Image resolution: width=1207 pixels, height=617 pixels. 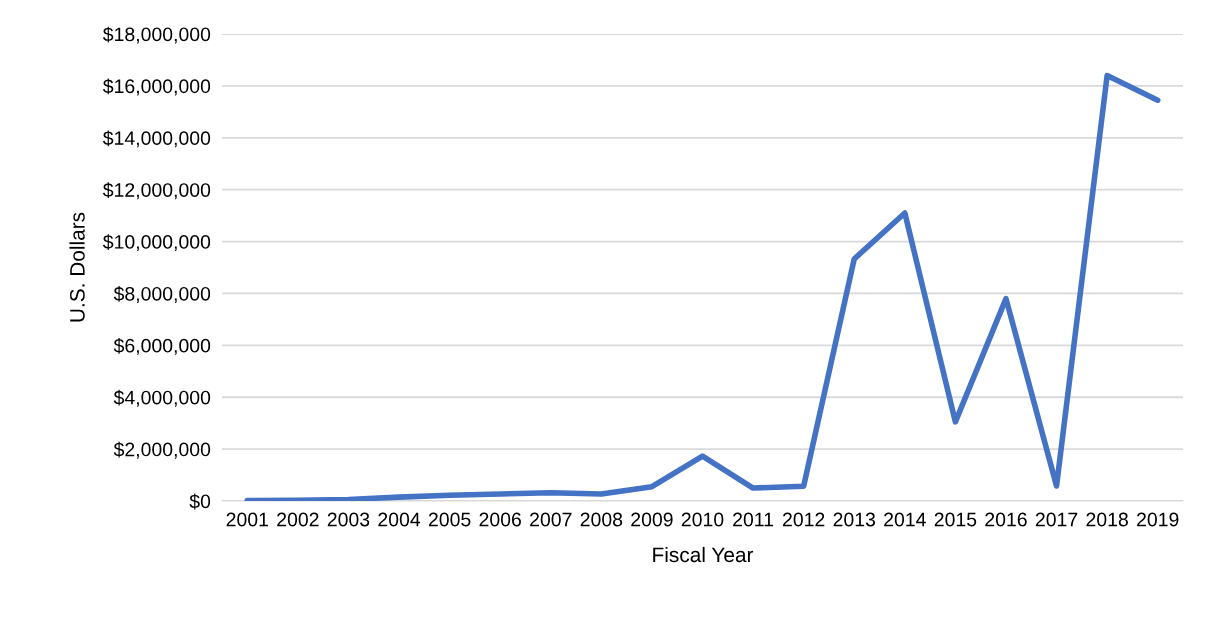 I want to click on x-tick-label: 2011, so click(x=753, y=519).